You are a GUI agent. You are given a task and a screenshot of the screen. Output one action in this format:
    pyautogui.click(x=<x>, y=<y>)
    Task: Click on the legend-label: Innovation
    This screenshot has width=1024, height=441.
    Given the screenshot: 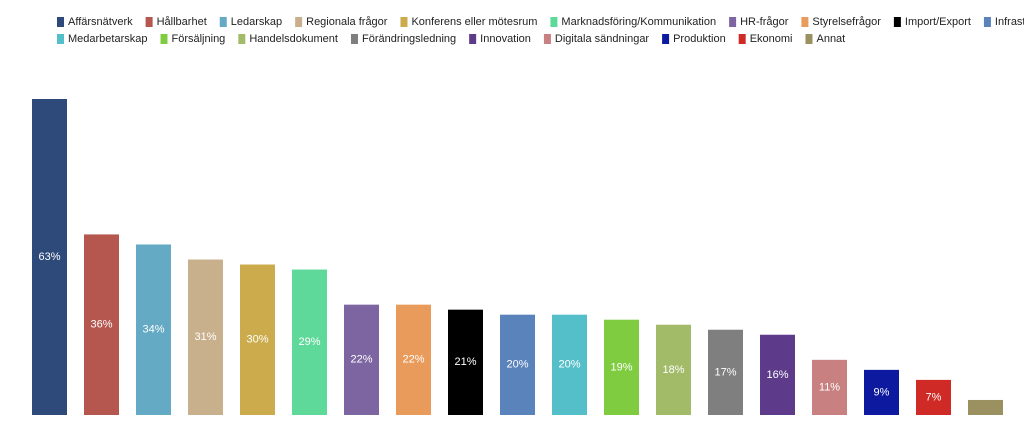 What is the action you would take?
    pyautogui.click(x=505, y=39)
    